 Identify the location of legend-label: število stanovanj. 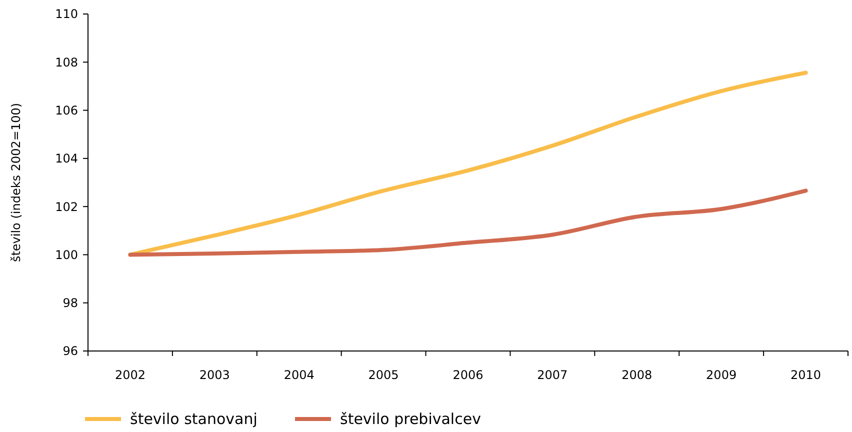
(194, 419).